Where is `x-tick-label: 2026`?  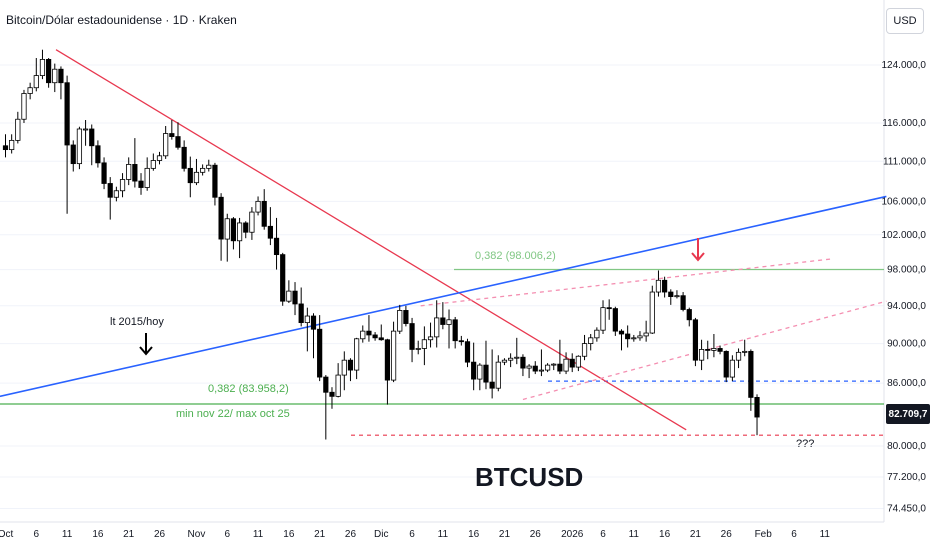 x-tick-label: 2026 is located at coordinates (572, 534).